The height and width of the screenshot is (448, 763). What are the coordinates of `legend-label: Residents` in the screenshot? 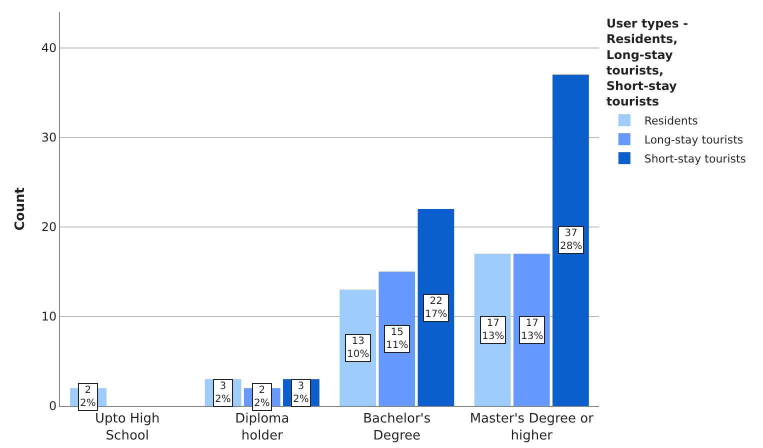 It's located at (671, 121).